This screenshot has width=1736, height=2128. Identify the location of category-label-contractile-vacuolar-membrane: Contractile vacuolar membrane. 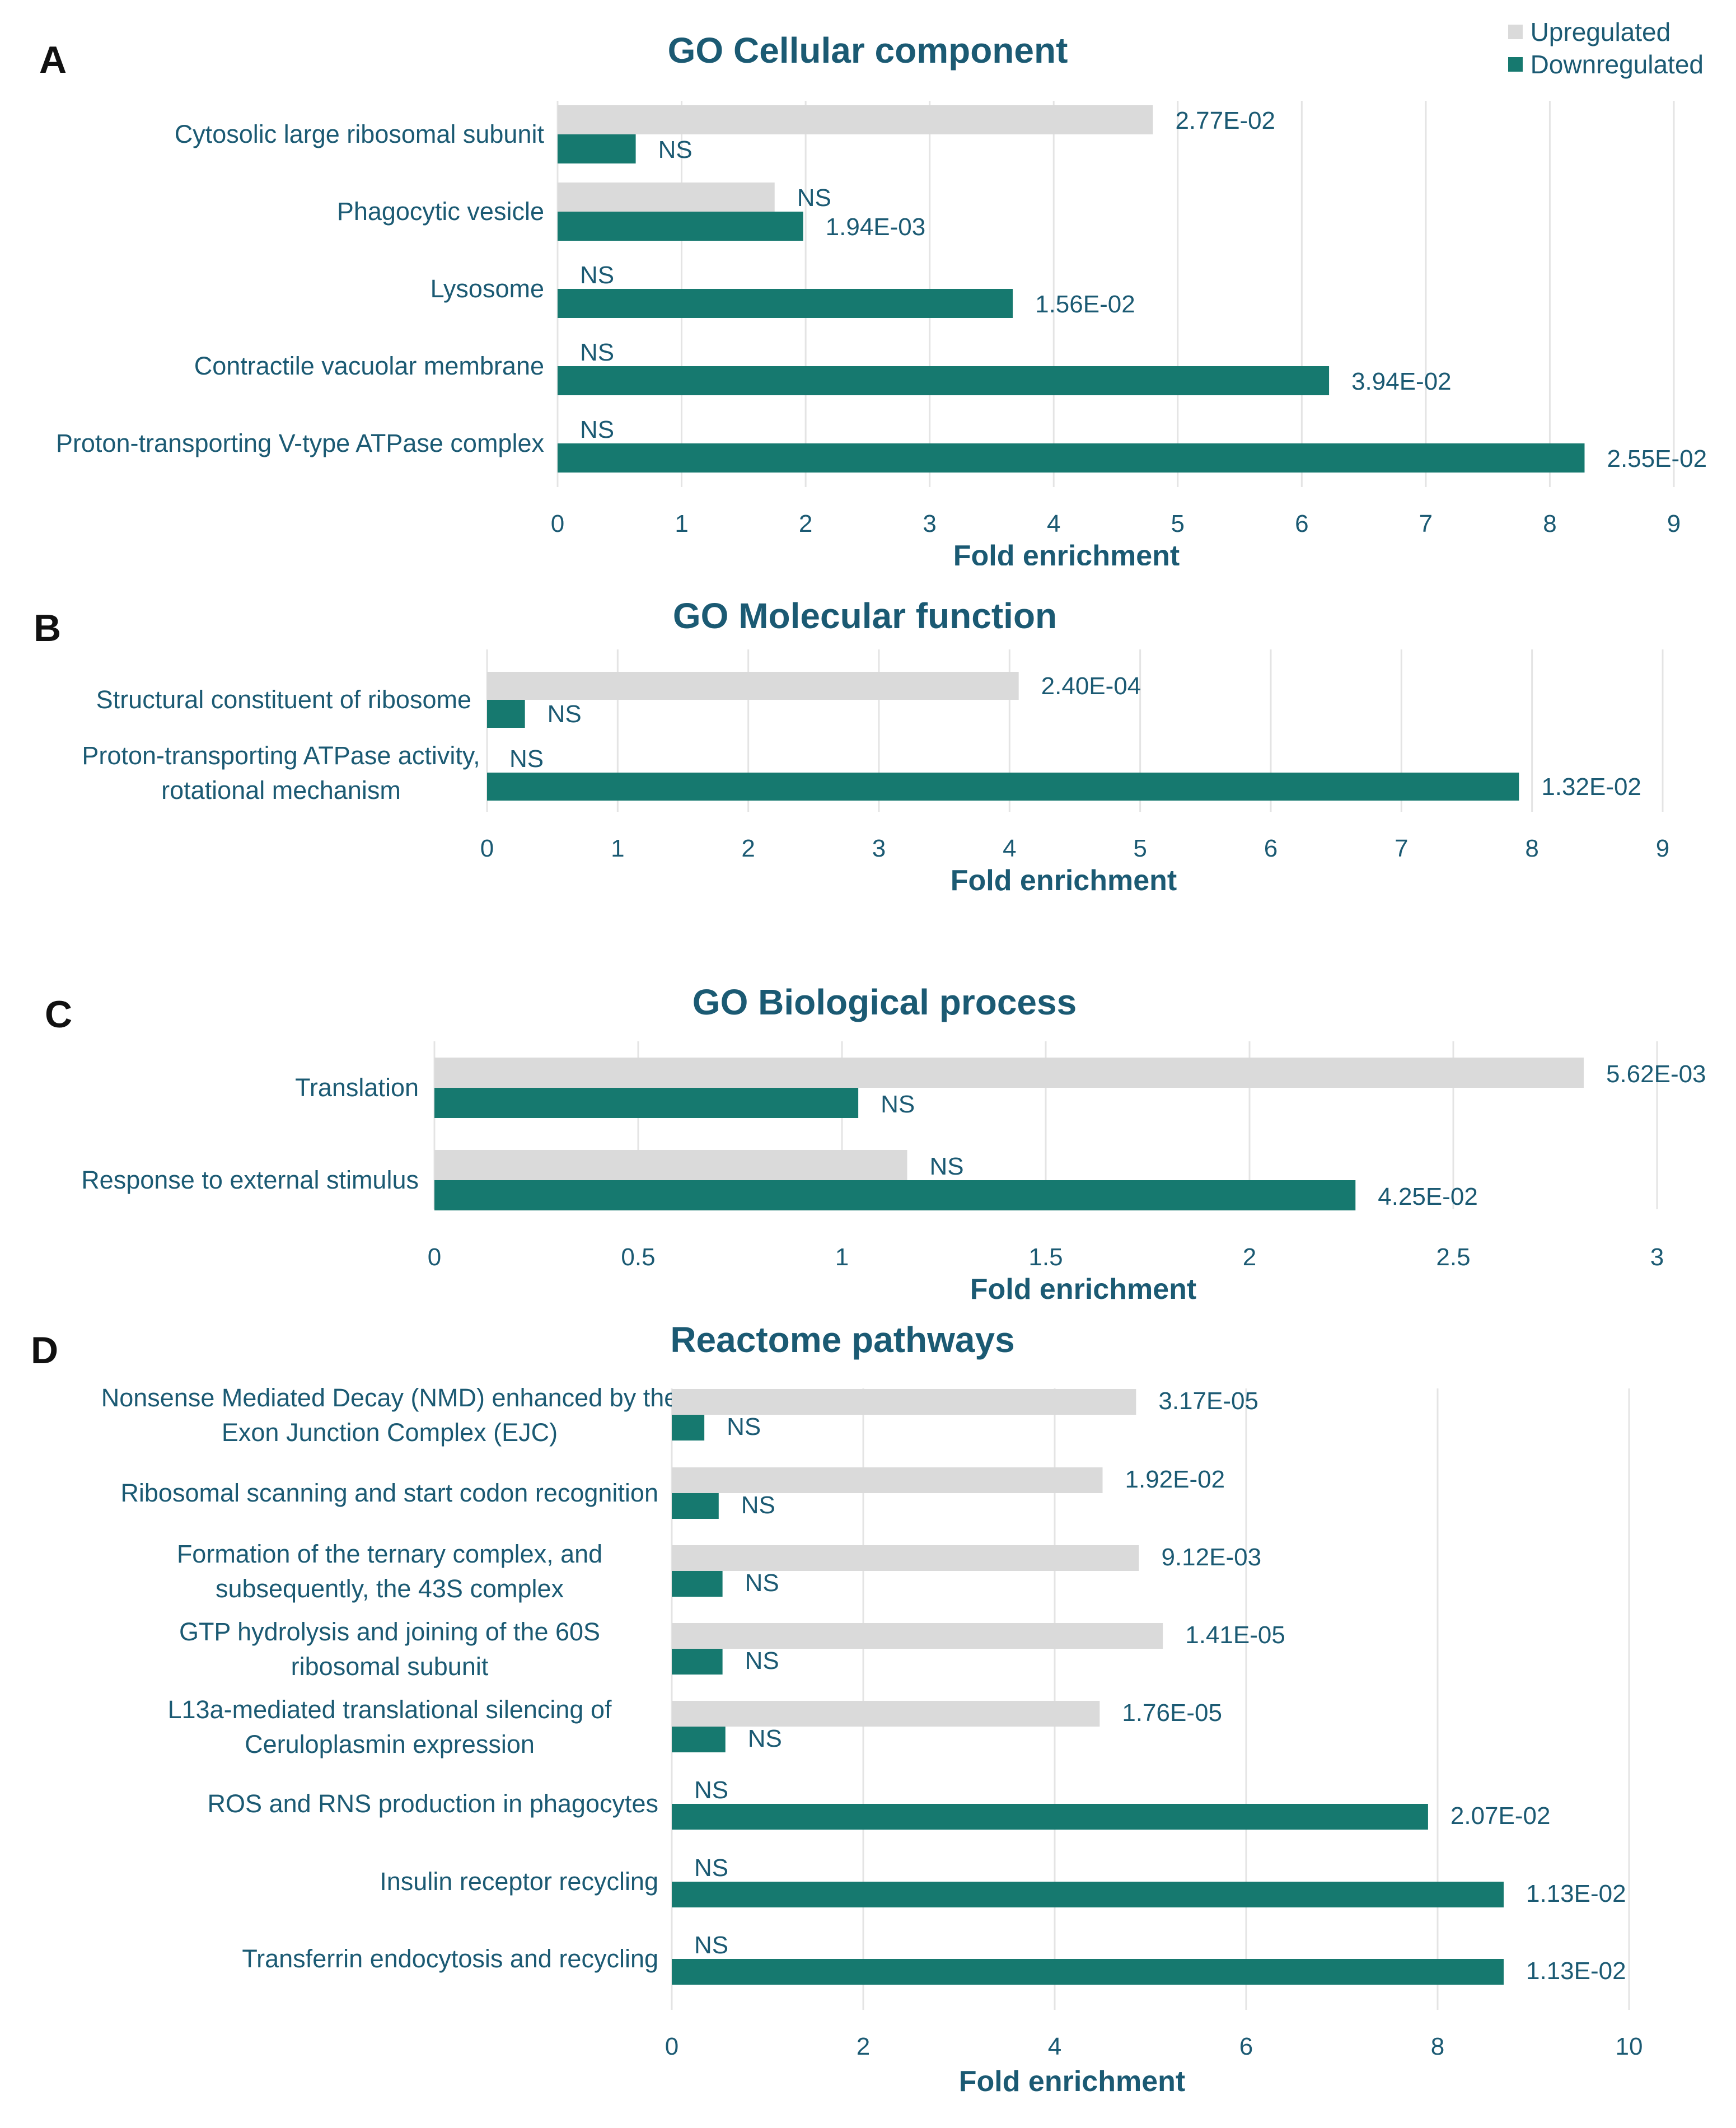
(369, 366).